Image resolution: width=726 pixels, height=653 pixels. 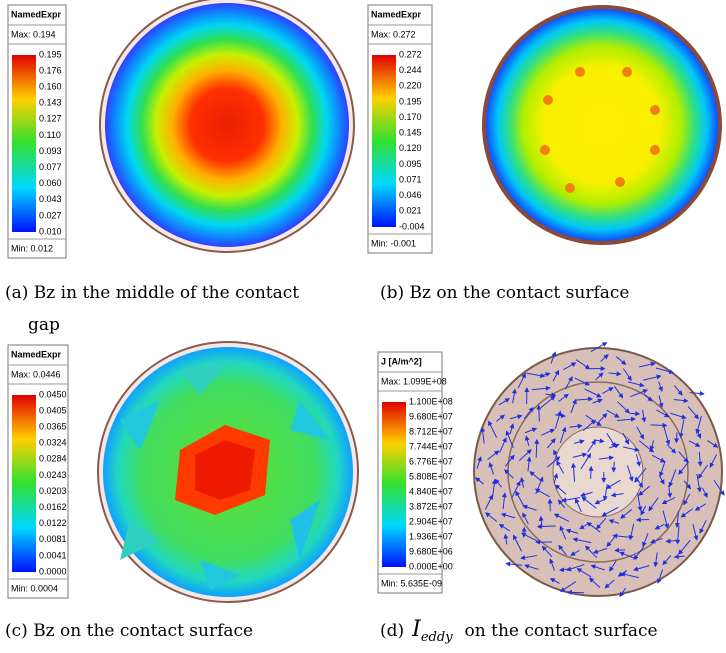 What do you see at coordinates (32, 248) in the screenshot?
I see `legend-min: Min: 0.012` at bounding box center [32, 248].